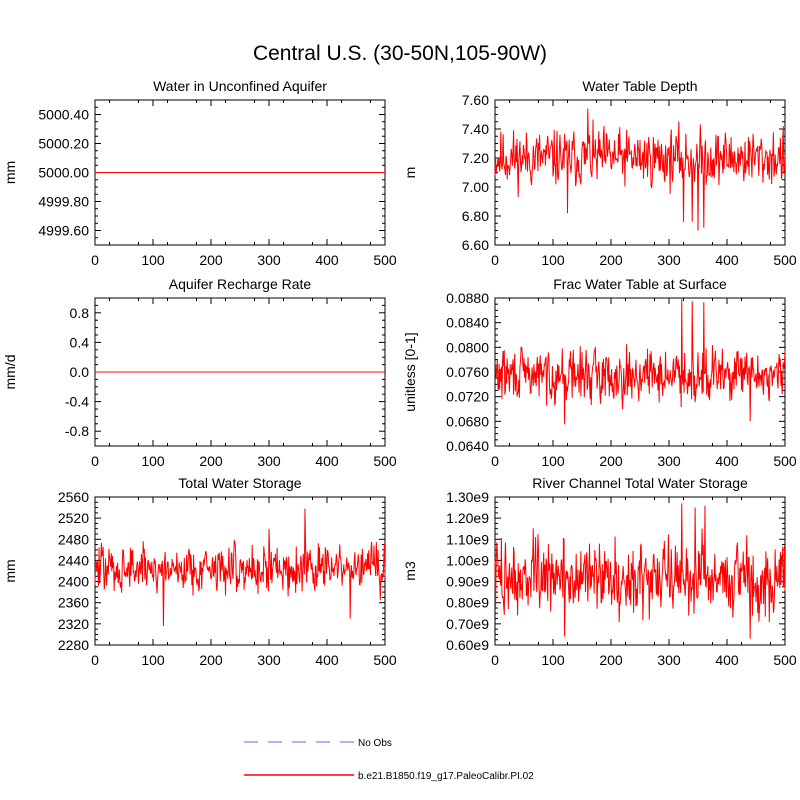 This screenshot has height=800, width=800. Describe the element at coordinates (467, 518) in the screenshot. I see `y-tick-label: 1.20e9` at that location.